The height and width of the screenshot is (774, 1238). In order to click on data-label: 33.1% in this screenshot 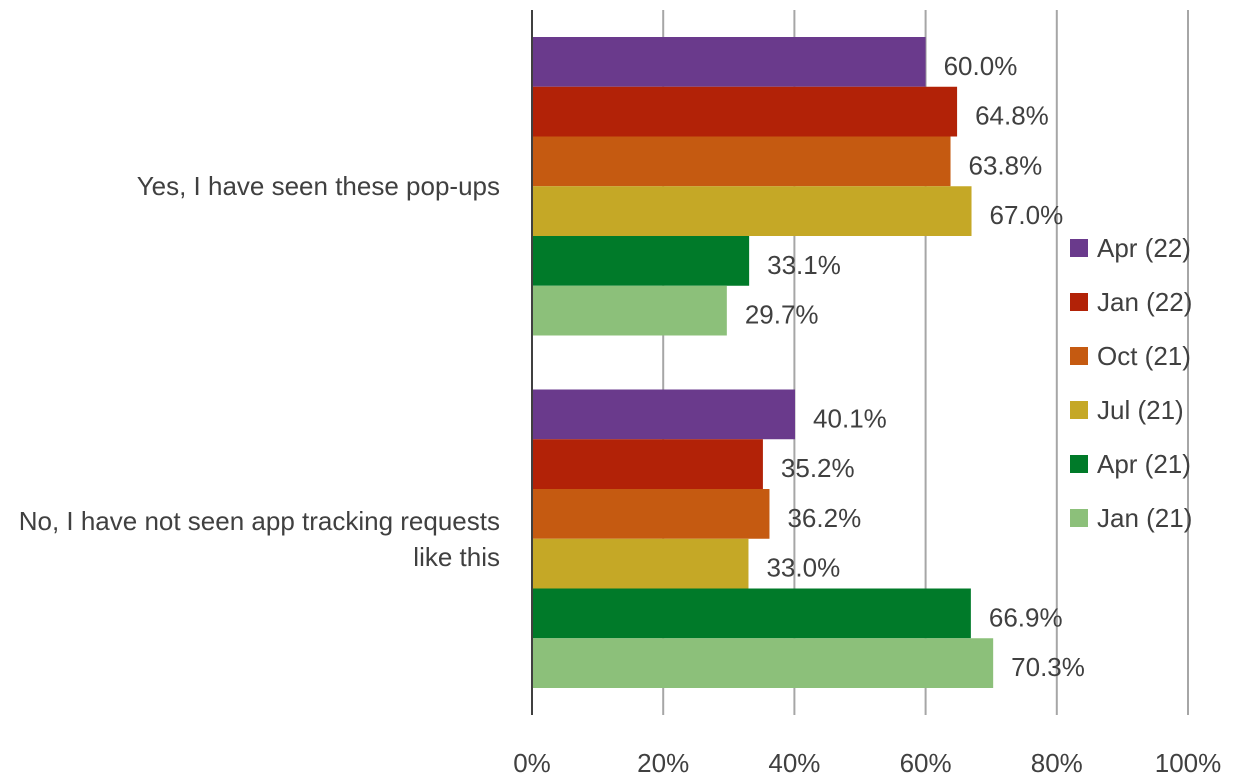, I will do `click(804, 265)`.